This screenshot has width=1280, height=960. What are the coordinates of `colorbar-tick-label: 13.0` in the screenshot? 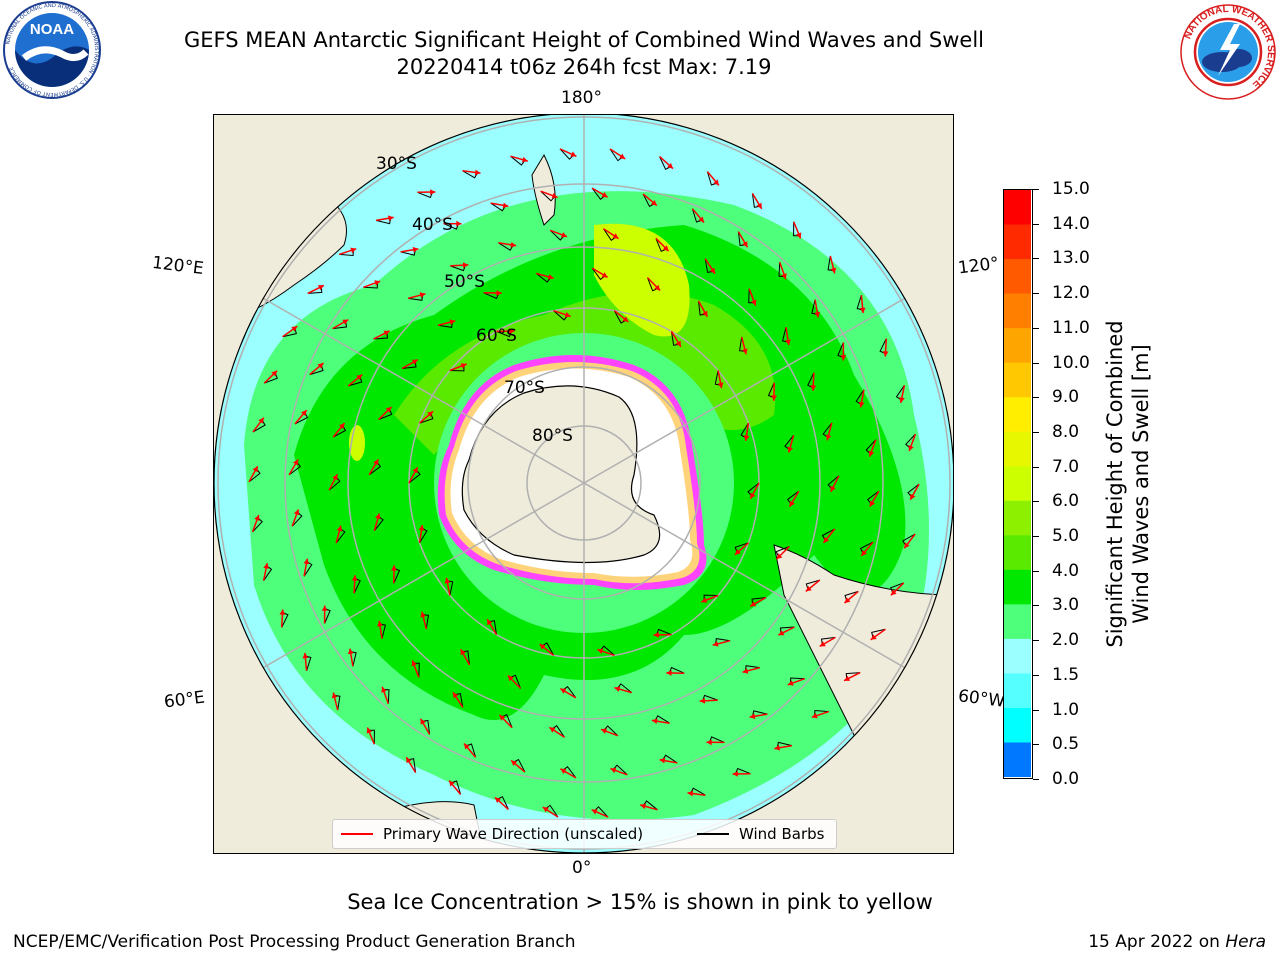 It's located at (1071, 258).